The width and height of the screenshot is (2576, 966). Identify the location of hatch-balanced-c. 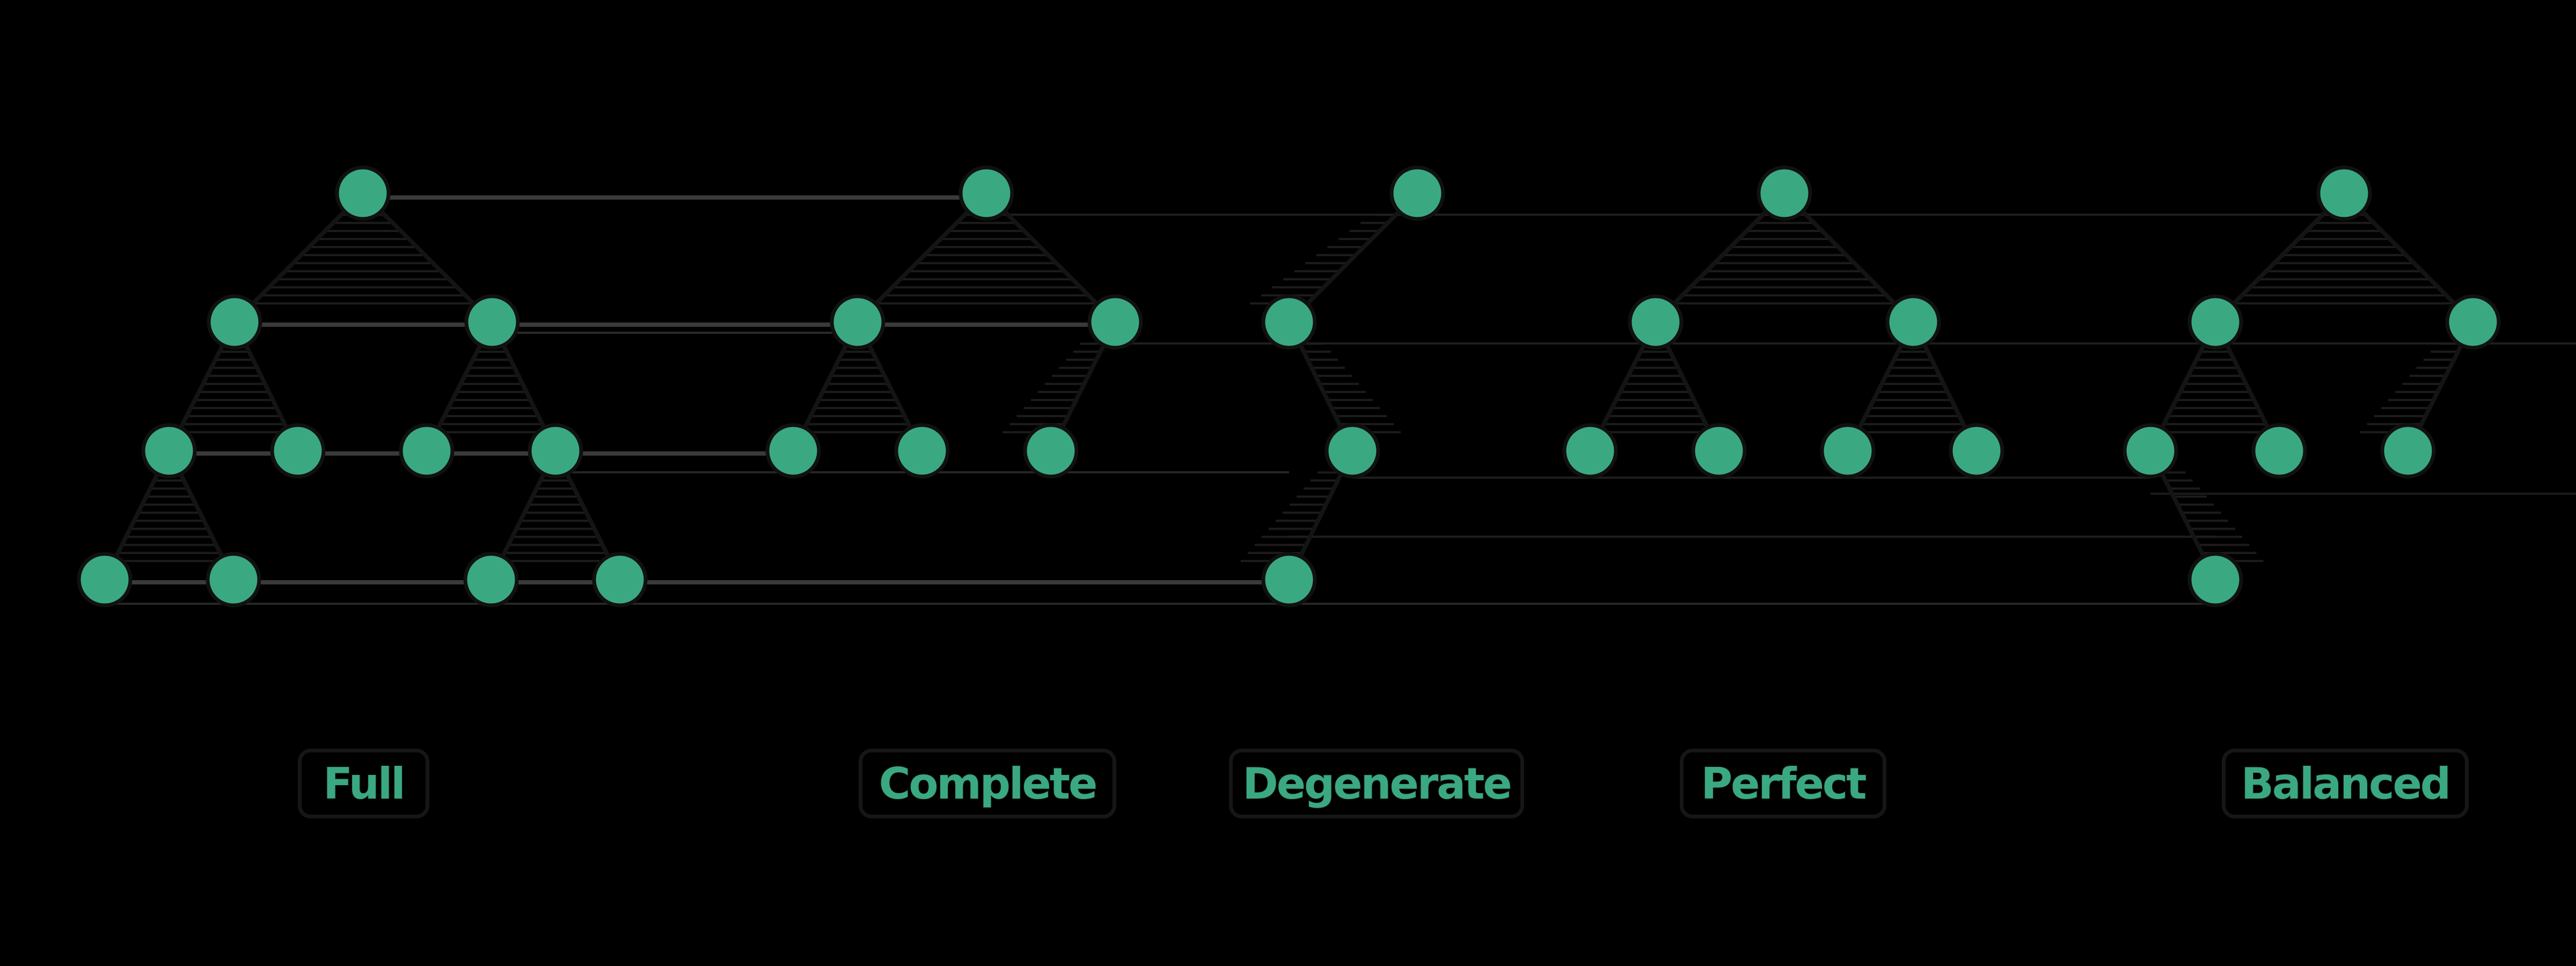
(2212, 516).